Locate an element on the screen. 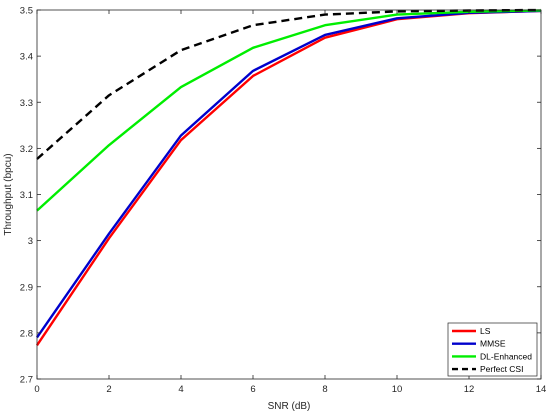 The width and height of the screenshot is (550, 415). y-tick-label: 2.7 is located at coordinates (26, 380).